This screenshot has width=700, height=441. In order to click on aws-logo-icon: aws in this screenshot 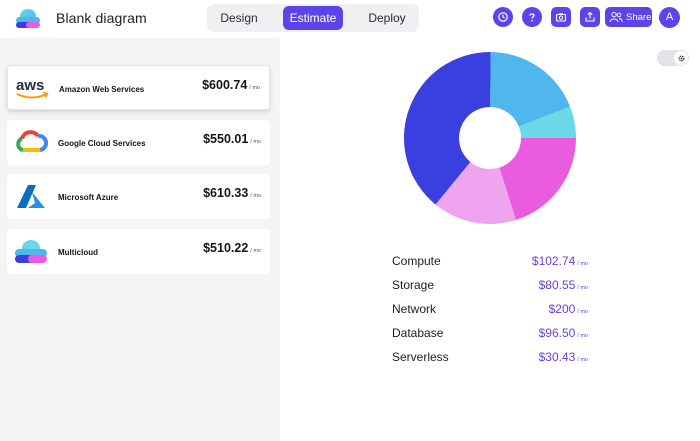, I will do `click(32, 88)`.